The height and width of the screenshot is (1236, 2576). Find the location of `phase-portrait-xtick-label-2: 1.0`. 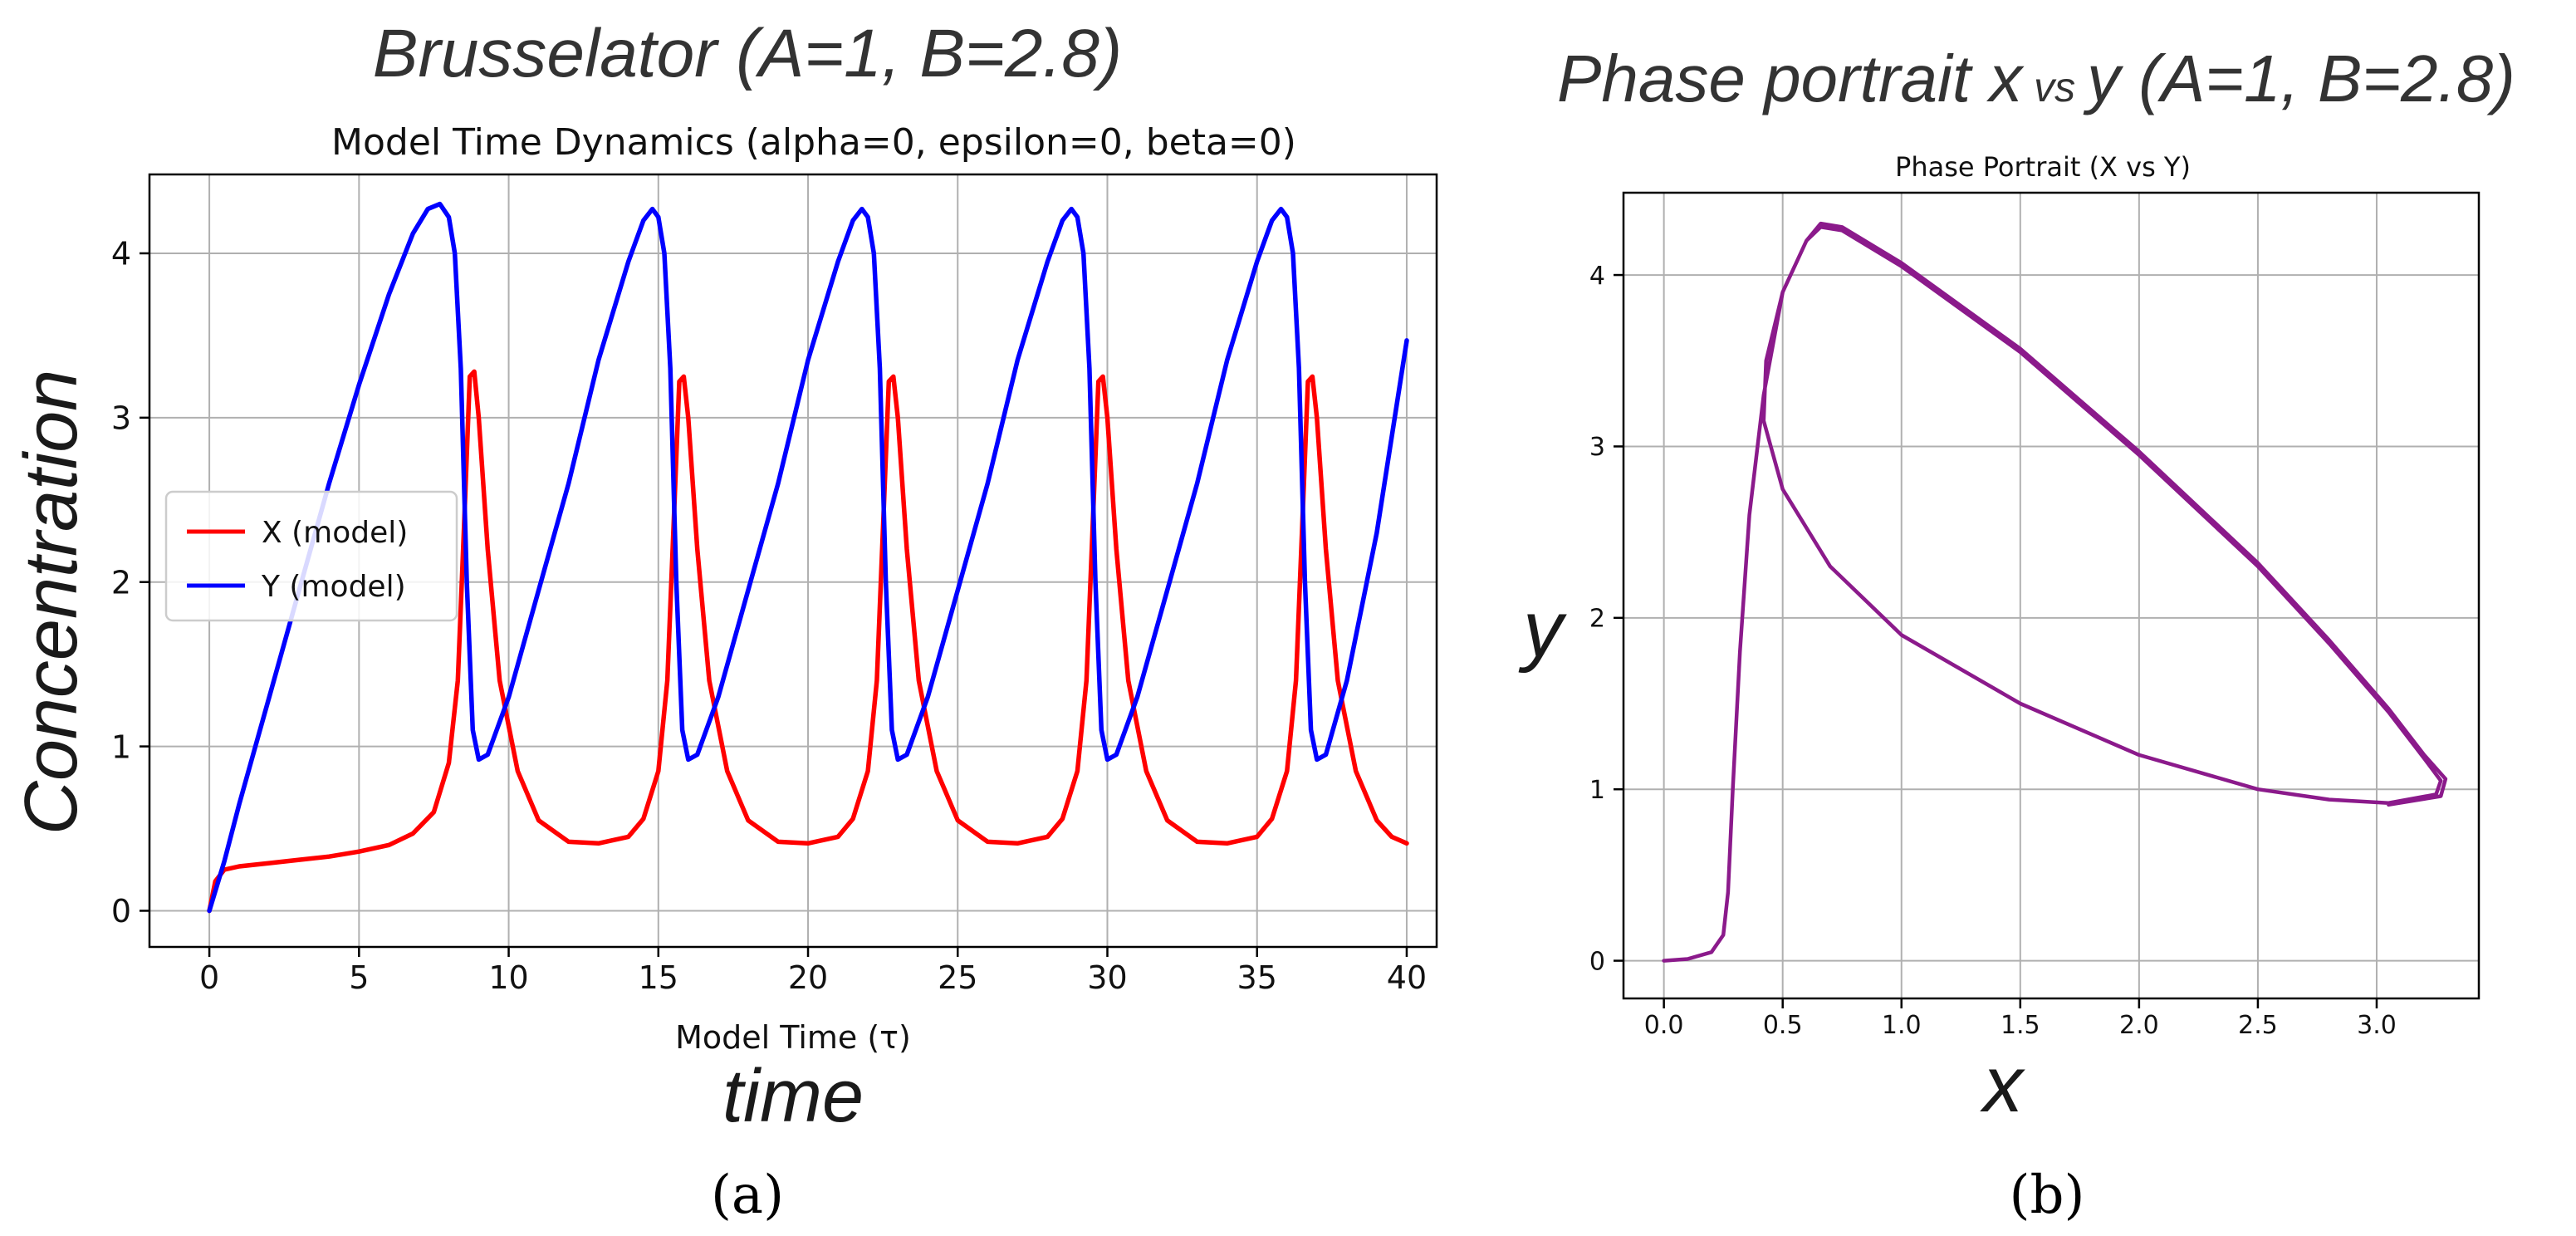

phase-portrait-xtick-label-2: 1.0 is located at coordinates (1902, 1025).